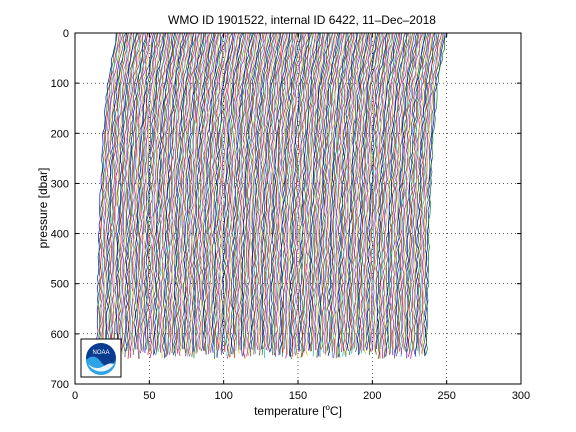 Image resolution: width=576 pixels, height=432 pixels. Describe the element at coordinates (60, 385) in the screenshot. I see `y-tick-label: 700` at that location.